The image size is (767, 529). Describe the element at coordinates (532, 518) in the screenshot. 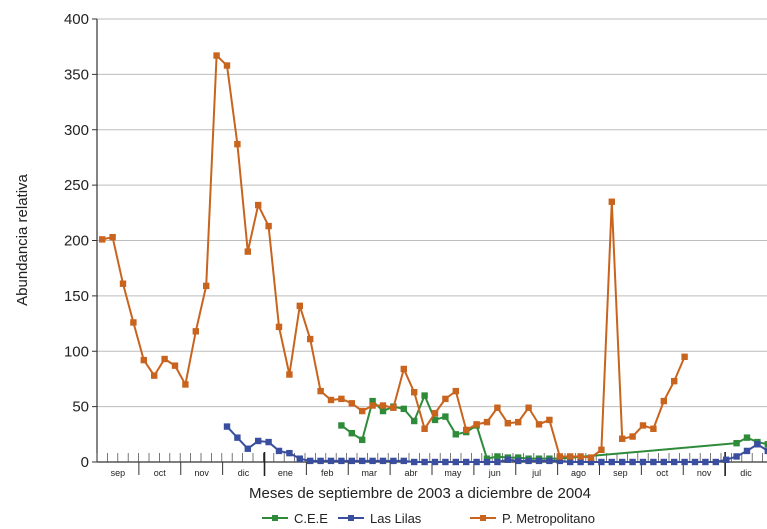

I see `legend-entry: P. Metropolitano` at that location.